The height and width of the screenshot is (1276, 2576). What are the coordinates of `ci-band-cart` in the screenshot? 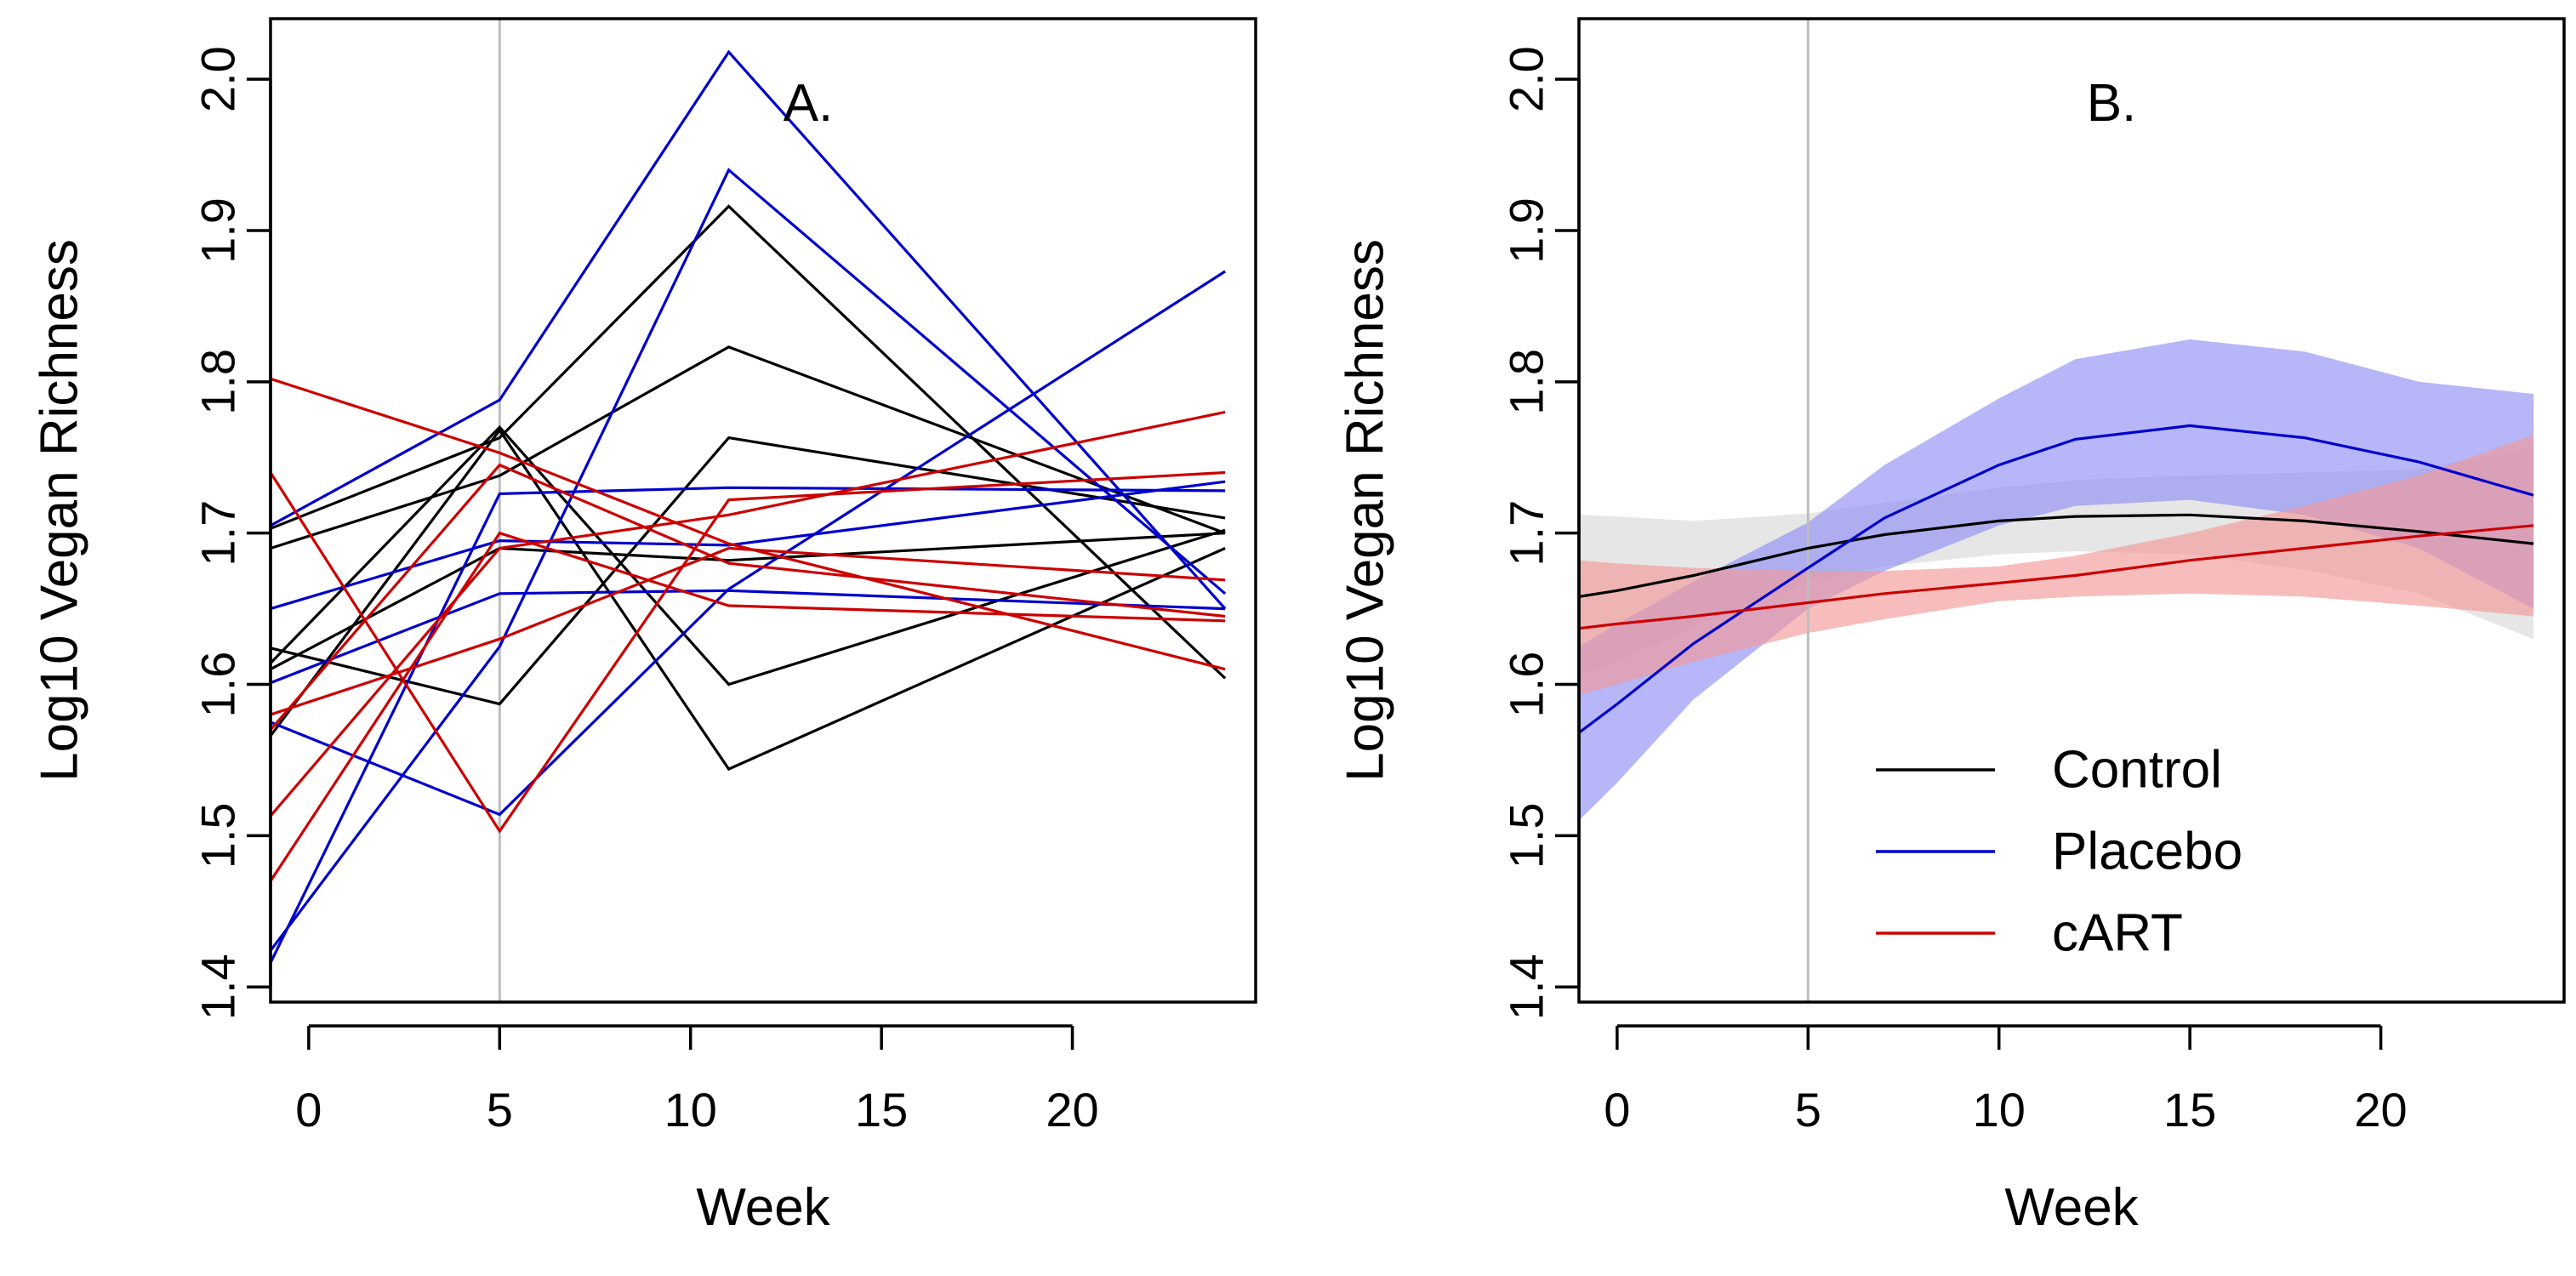 It's located at (2056, 565).